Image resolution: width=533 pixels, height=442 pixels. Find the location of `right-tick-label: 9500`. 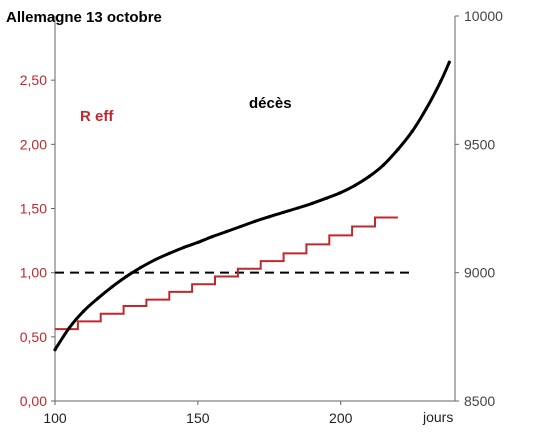

right-tick-label: 9500 is located at coordinates (479, 144).